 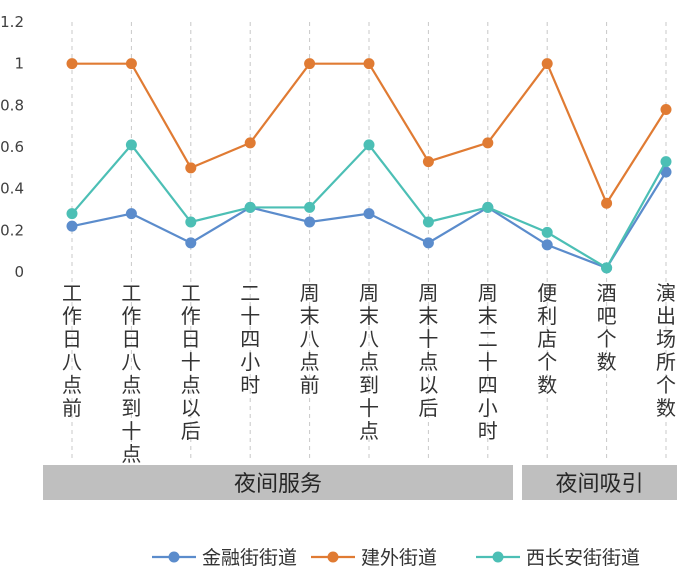 I want to click on x-tick-label-0: 工作日八点前, so click(x=72, y=350).